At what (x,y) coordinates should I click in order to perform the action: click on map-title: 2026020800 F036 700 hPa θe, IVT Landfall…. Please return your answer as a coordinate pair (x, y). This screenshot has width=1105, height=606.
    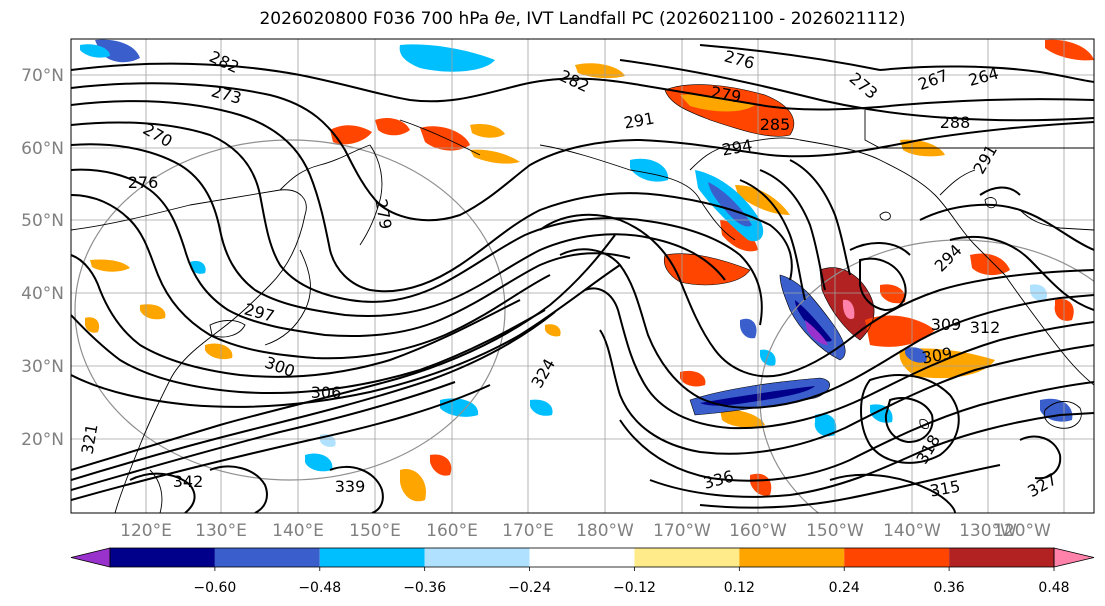
    Looking at the image, I should click on (552, 19).